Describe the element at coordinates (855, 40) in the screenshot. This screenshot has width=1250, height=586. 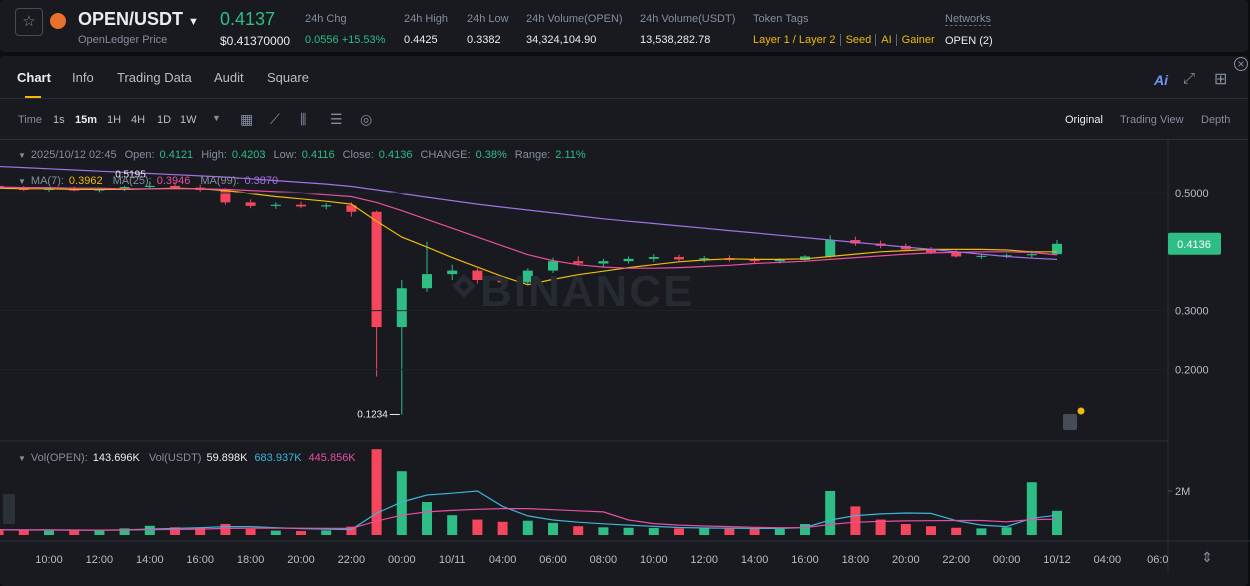
I see `token-tag: Seed` at that location.